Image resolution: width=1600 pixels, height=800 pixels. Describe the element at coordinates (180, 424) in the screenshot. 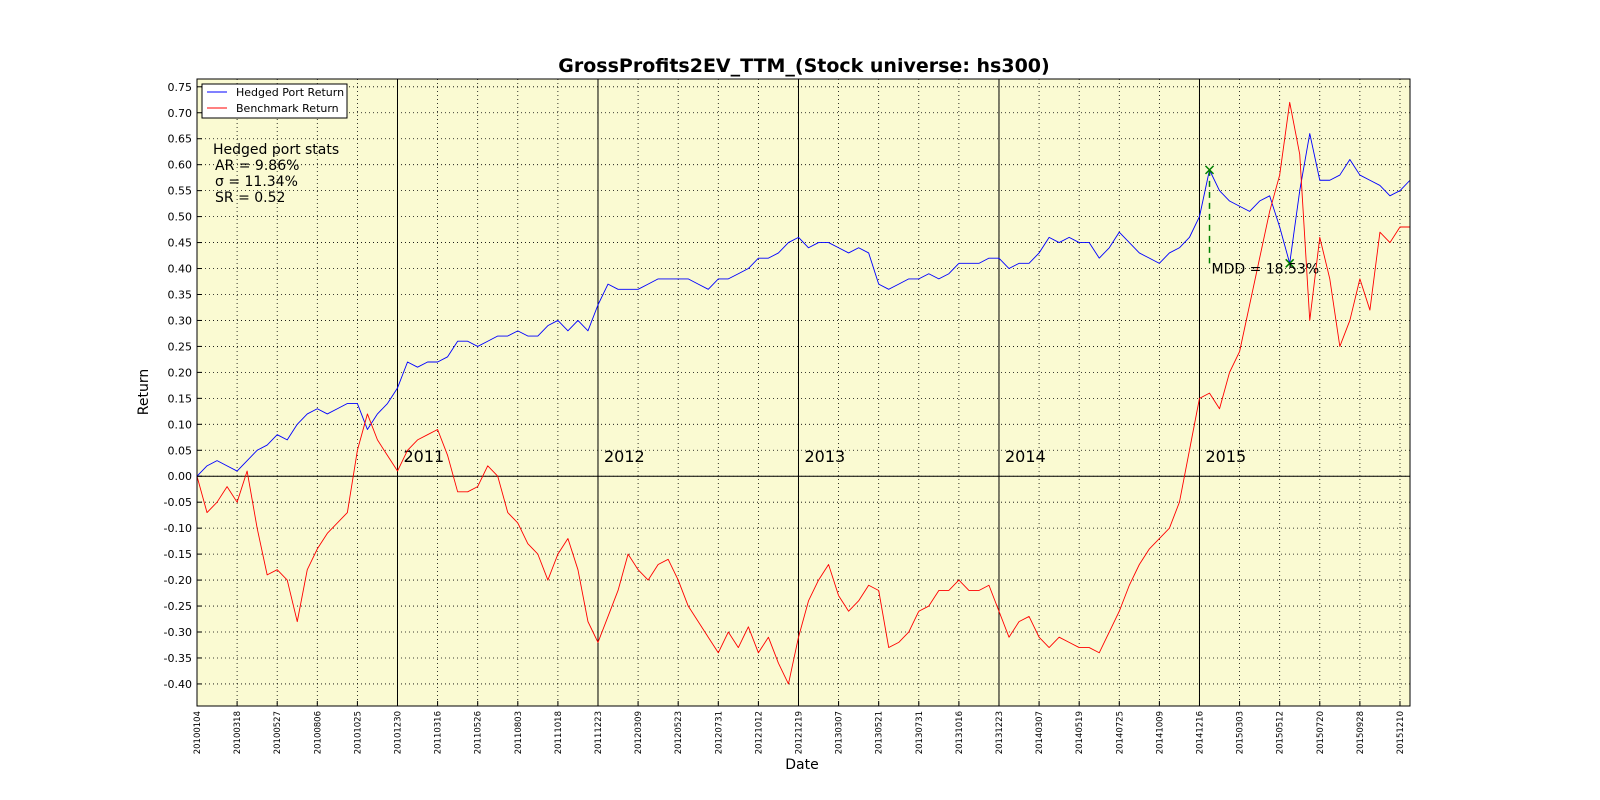

I see `y-tick-label: 0.10` at that location.